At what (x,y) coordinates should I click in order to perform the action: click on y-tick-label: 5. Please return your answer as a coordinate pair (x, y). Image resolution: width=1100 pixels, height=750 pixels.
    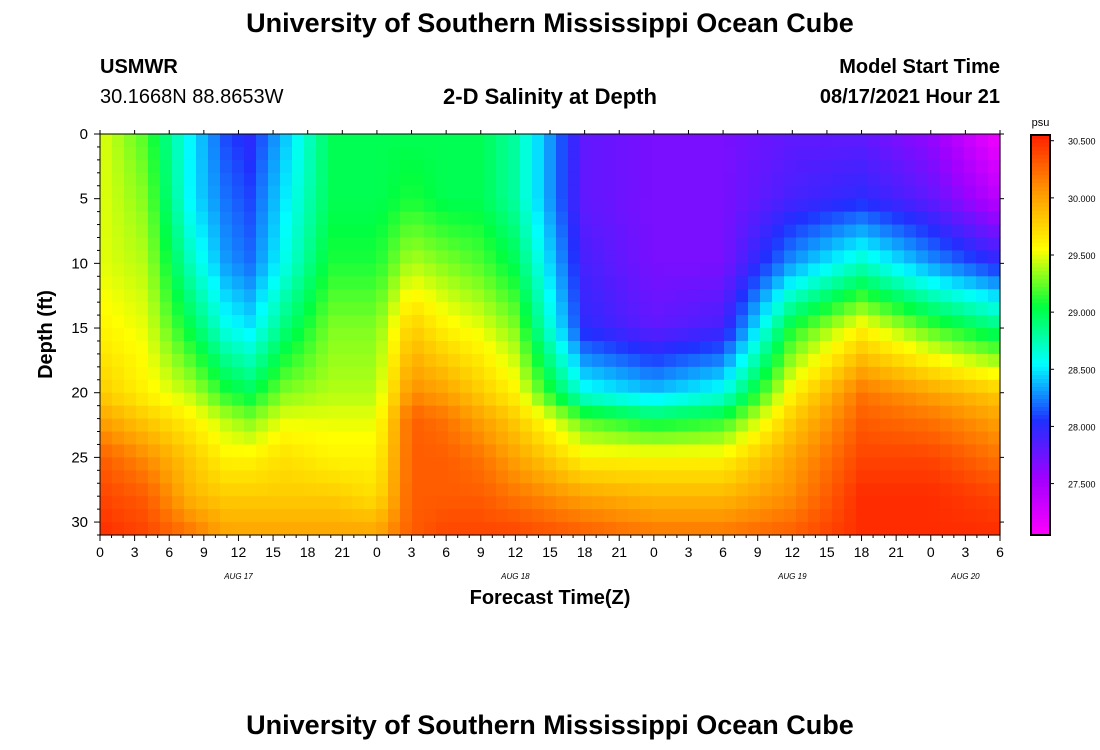
    Looking at the image, I should click on (84, 199).